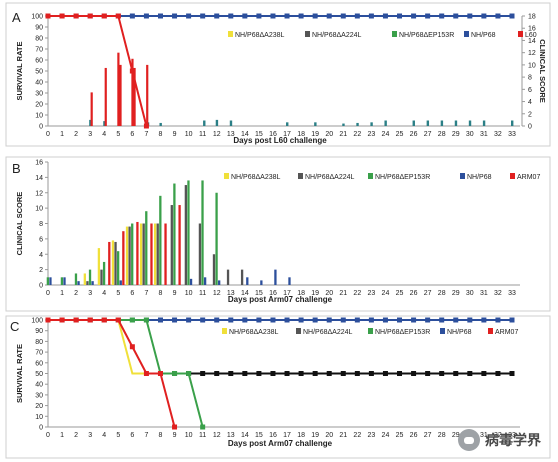  Describe the element at coordinates (532, 17) in the screenshot. I see `y-tick-label-right: 18` at that location.